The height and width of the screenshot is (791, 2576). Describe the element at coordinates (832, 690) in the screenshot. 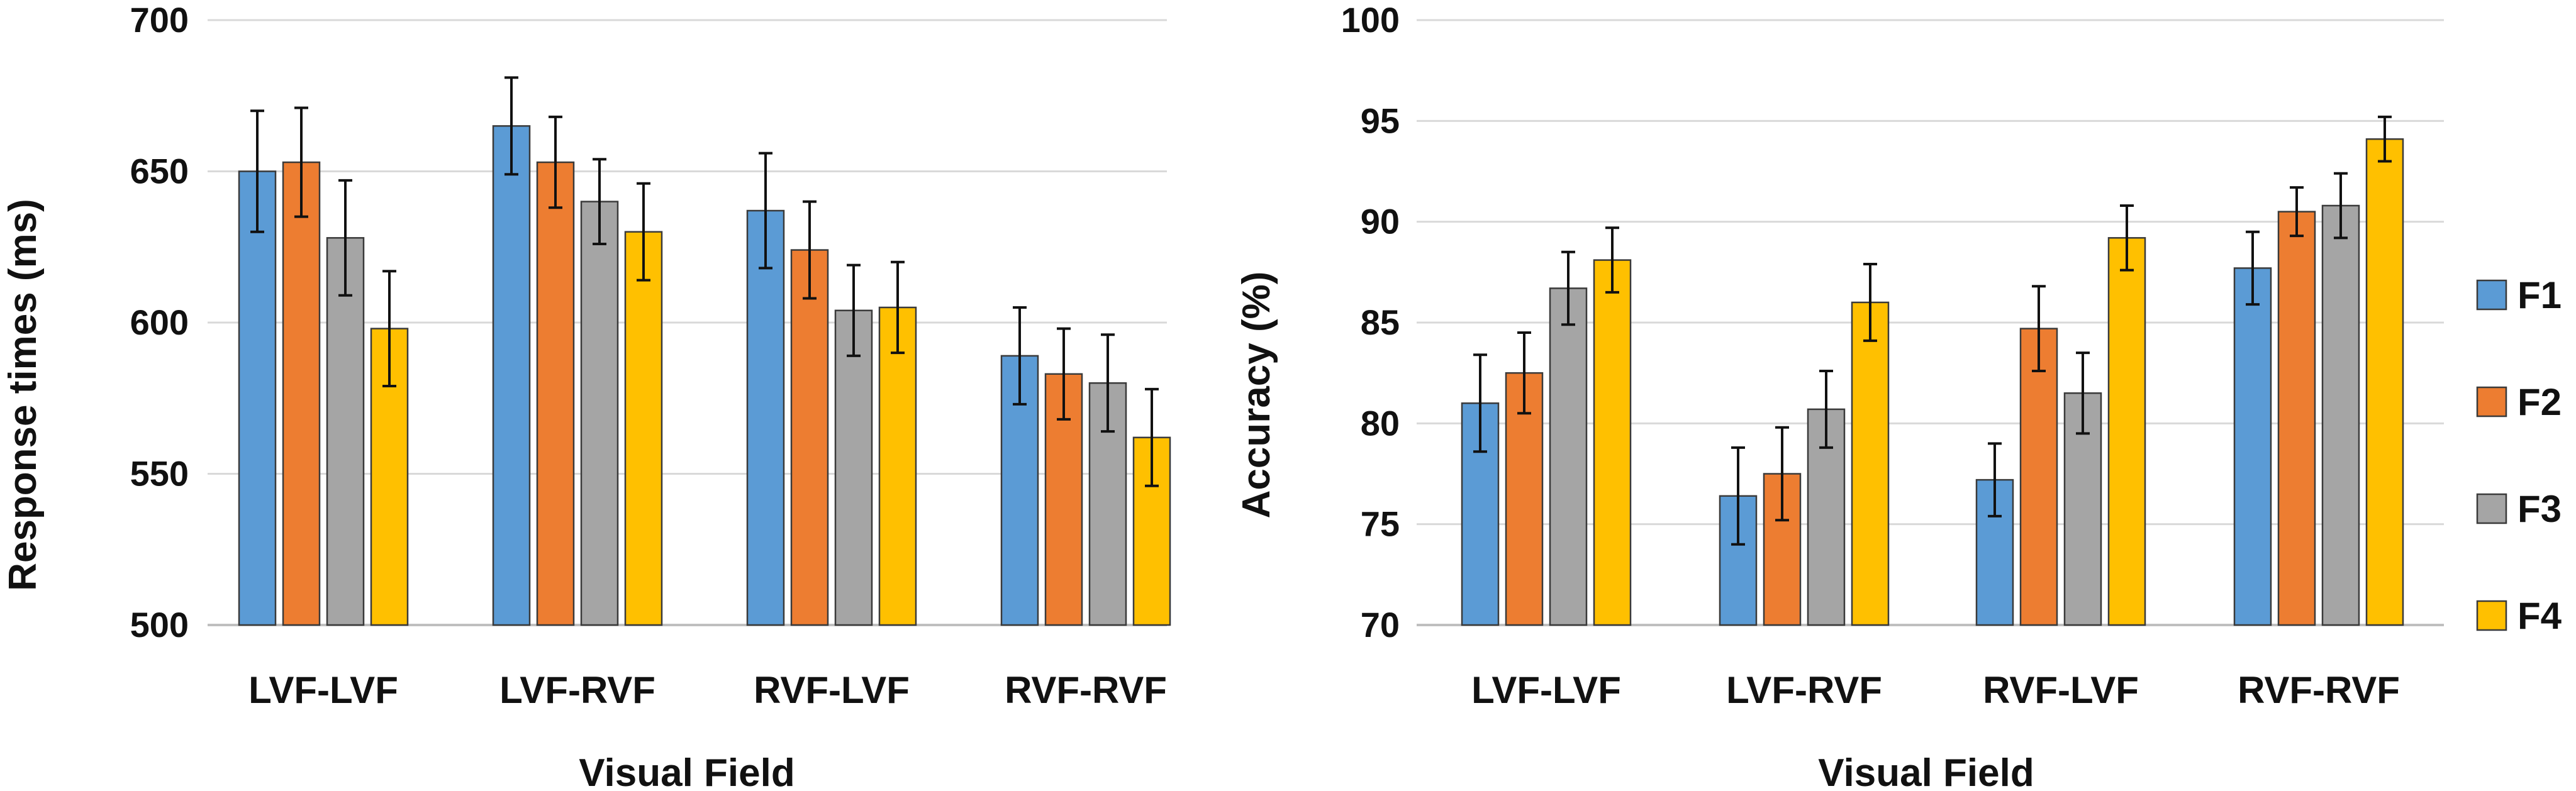

I see `response-times-category-label: RVF-LVF` at that location.